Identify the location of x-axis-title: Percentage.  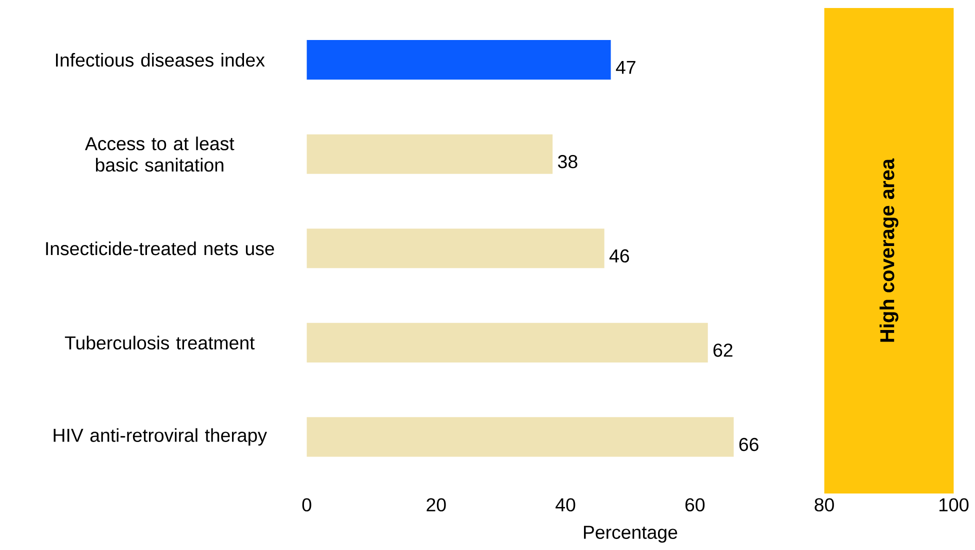
(631, 534).